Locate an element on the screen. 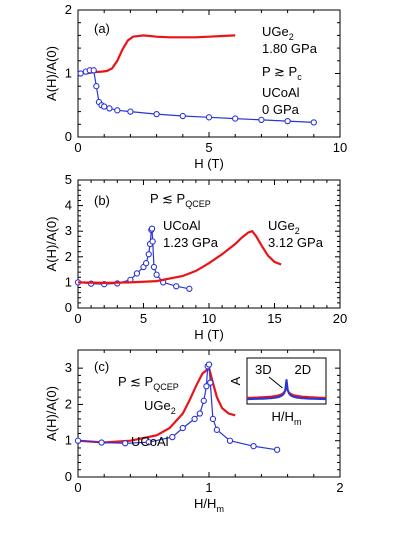  condition-label: P ≳ Pc is located at coordinates (282, 73).